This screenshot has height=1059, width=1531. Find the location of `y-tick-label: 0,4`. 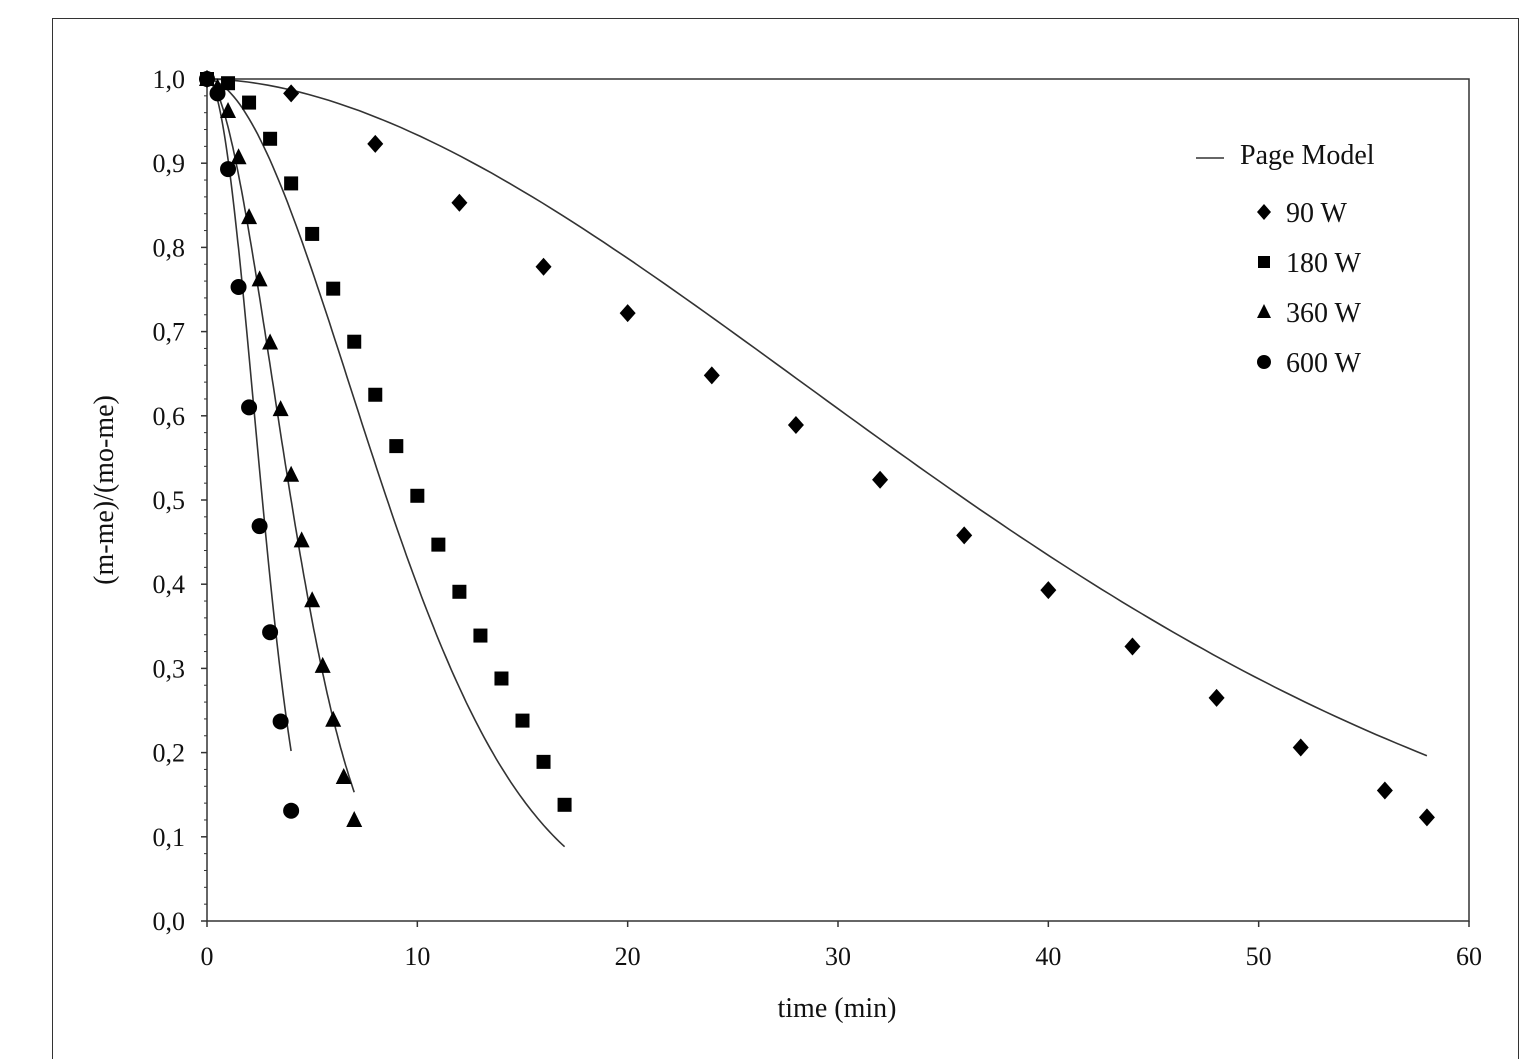

y-tick-label: 0,4 is located at coordinates (169, 584).